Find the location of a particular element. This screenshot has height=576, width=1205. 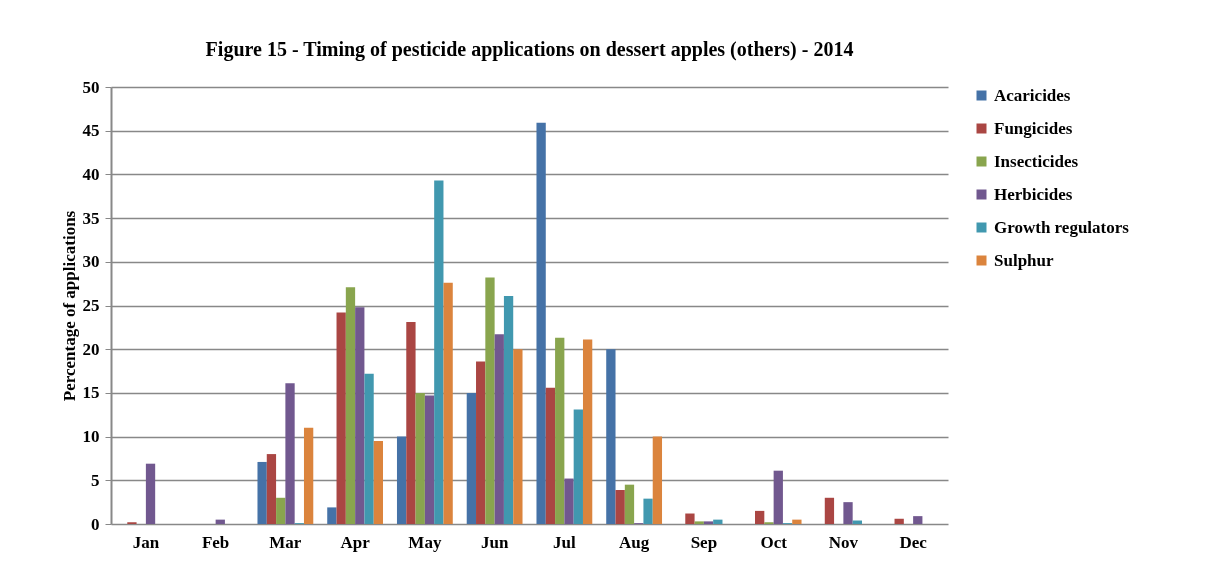

x-tick-label: May is located at coordinates (425, 542).